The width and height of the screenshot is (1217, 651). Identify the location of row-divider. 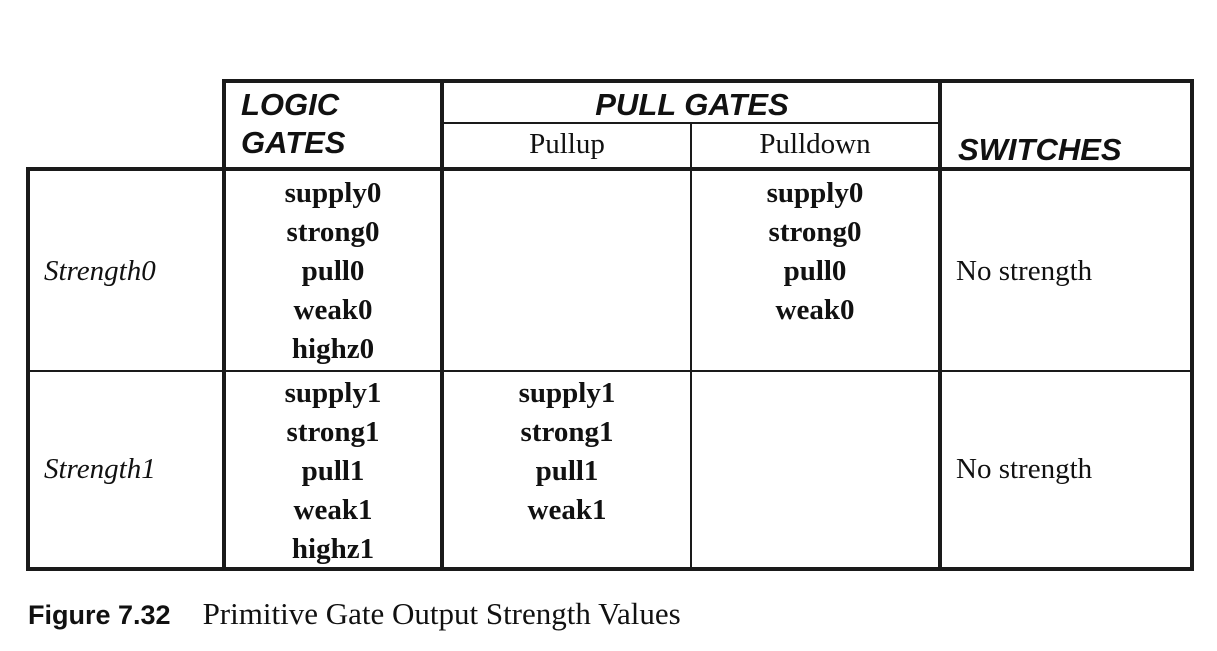
(610, 371).